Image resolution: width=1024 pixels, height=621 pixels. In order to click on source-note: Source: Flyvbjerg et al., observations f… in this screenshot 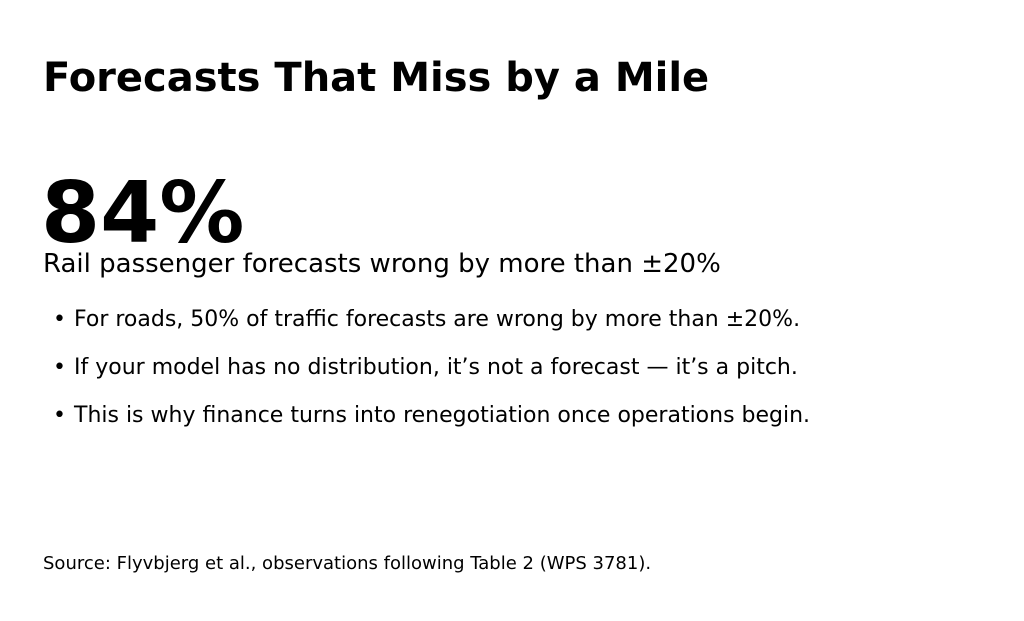, I will do `click(347, 563)`.